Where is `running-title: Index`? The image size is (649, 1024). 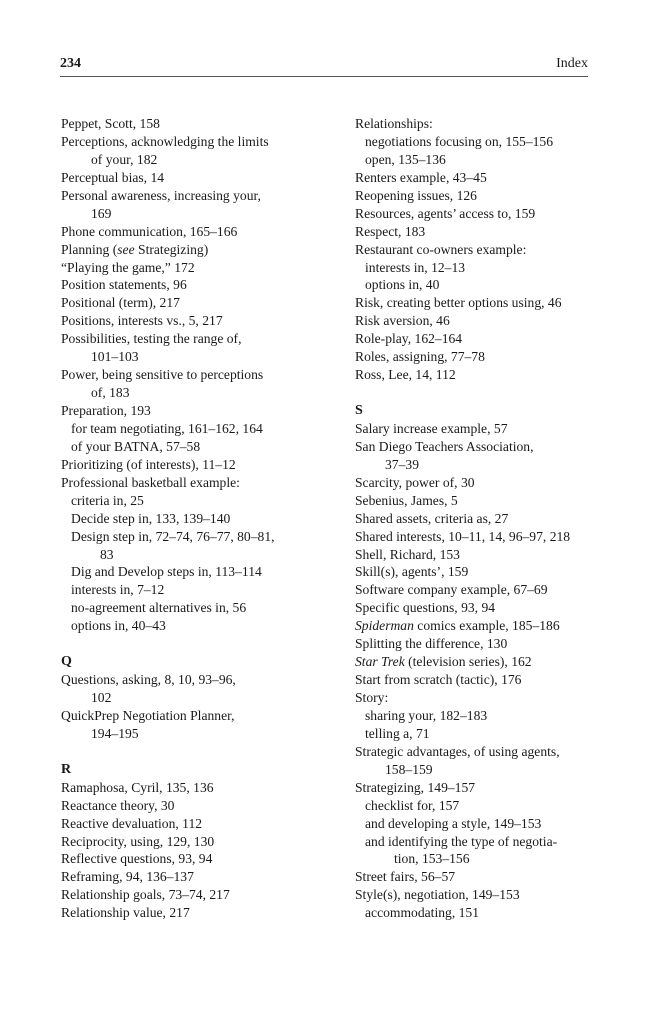 running-title: Index is located at coordinates (572, 63).